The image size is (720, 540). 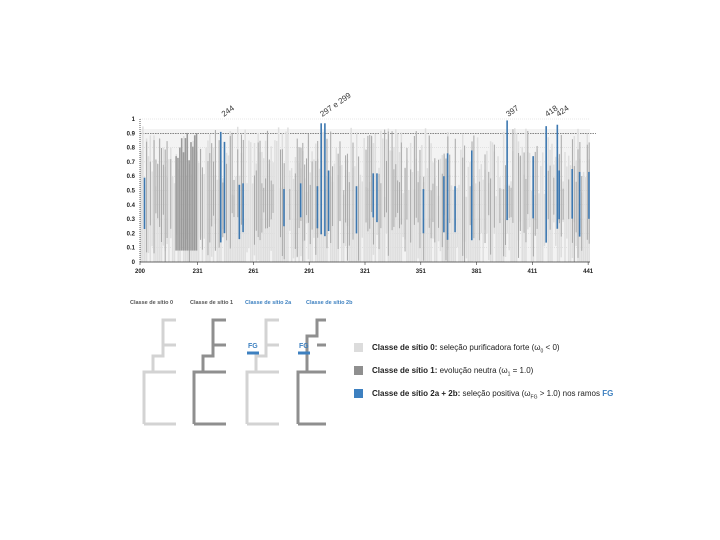 What do you see at coordinates (253, 346) in the screenshot?
I see `fg-label-2a: FG` at bounding box center [253, 346].